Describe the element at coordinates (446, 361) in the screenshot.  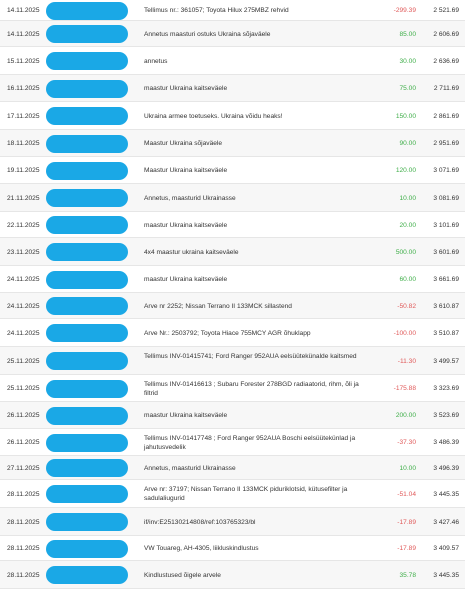
I see `transaction-balance: 3 499.57` at that location.